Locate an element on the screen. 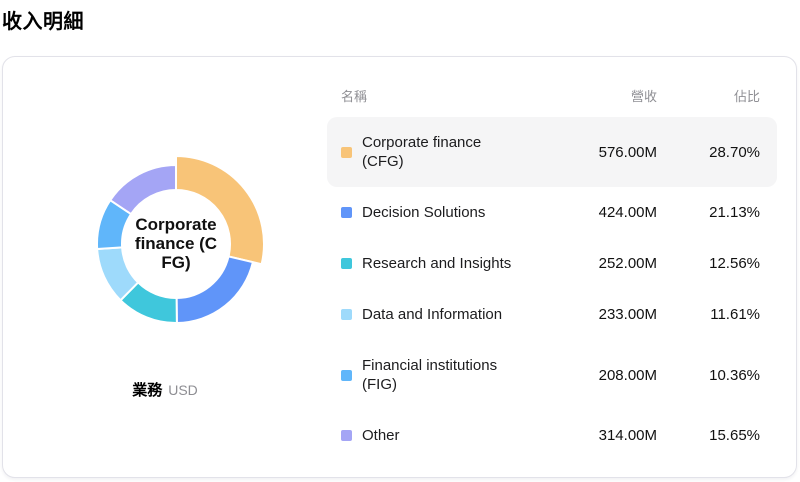 The height and width of the screenshot is (482, 800). table-row: Other 314.00M 15.65% is located at coordinates (552, 435).